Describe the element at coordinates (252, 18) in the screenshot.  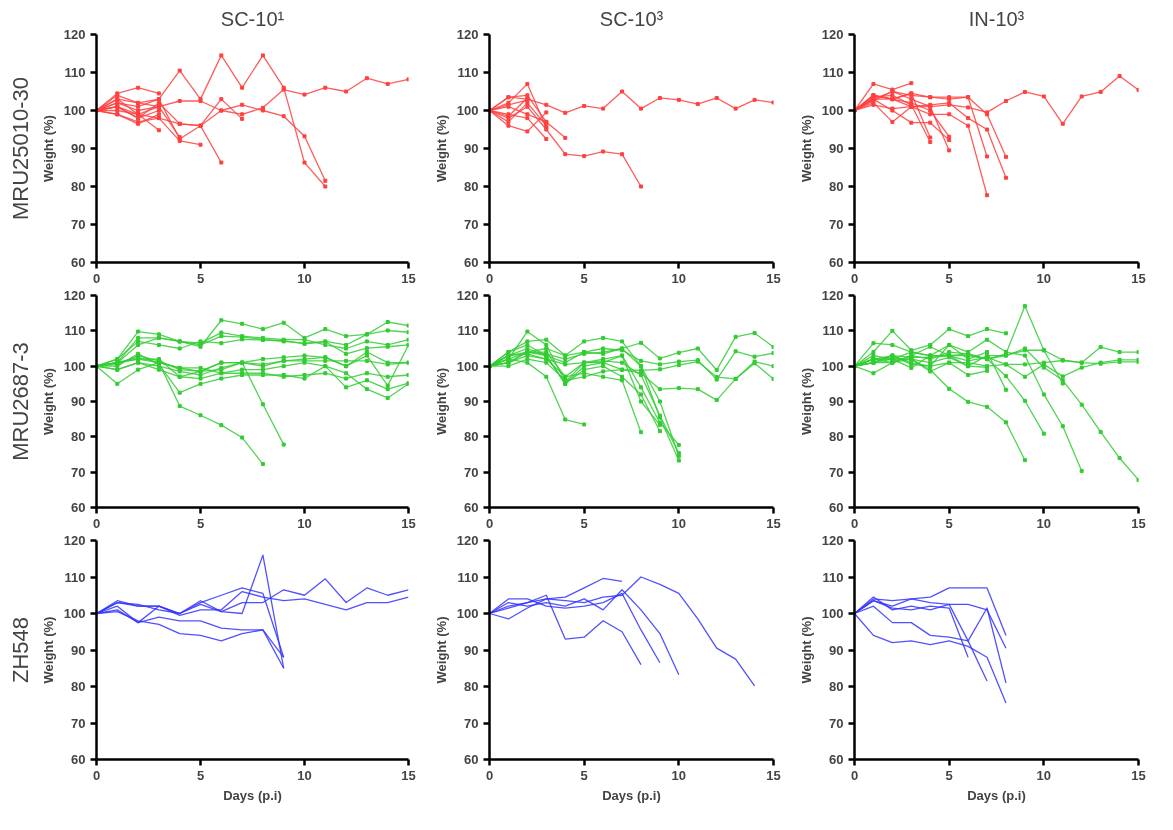
I see `chart-title: SC-10¹` at that location.